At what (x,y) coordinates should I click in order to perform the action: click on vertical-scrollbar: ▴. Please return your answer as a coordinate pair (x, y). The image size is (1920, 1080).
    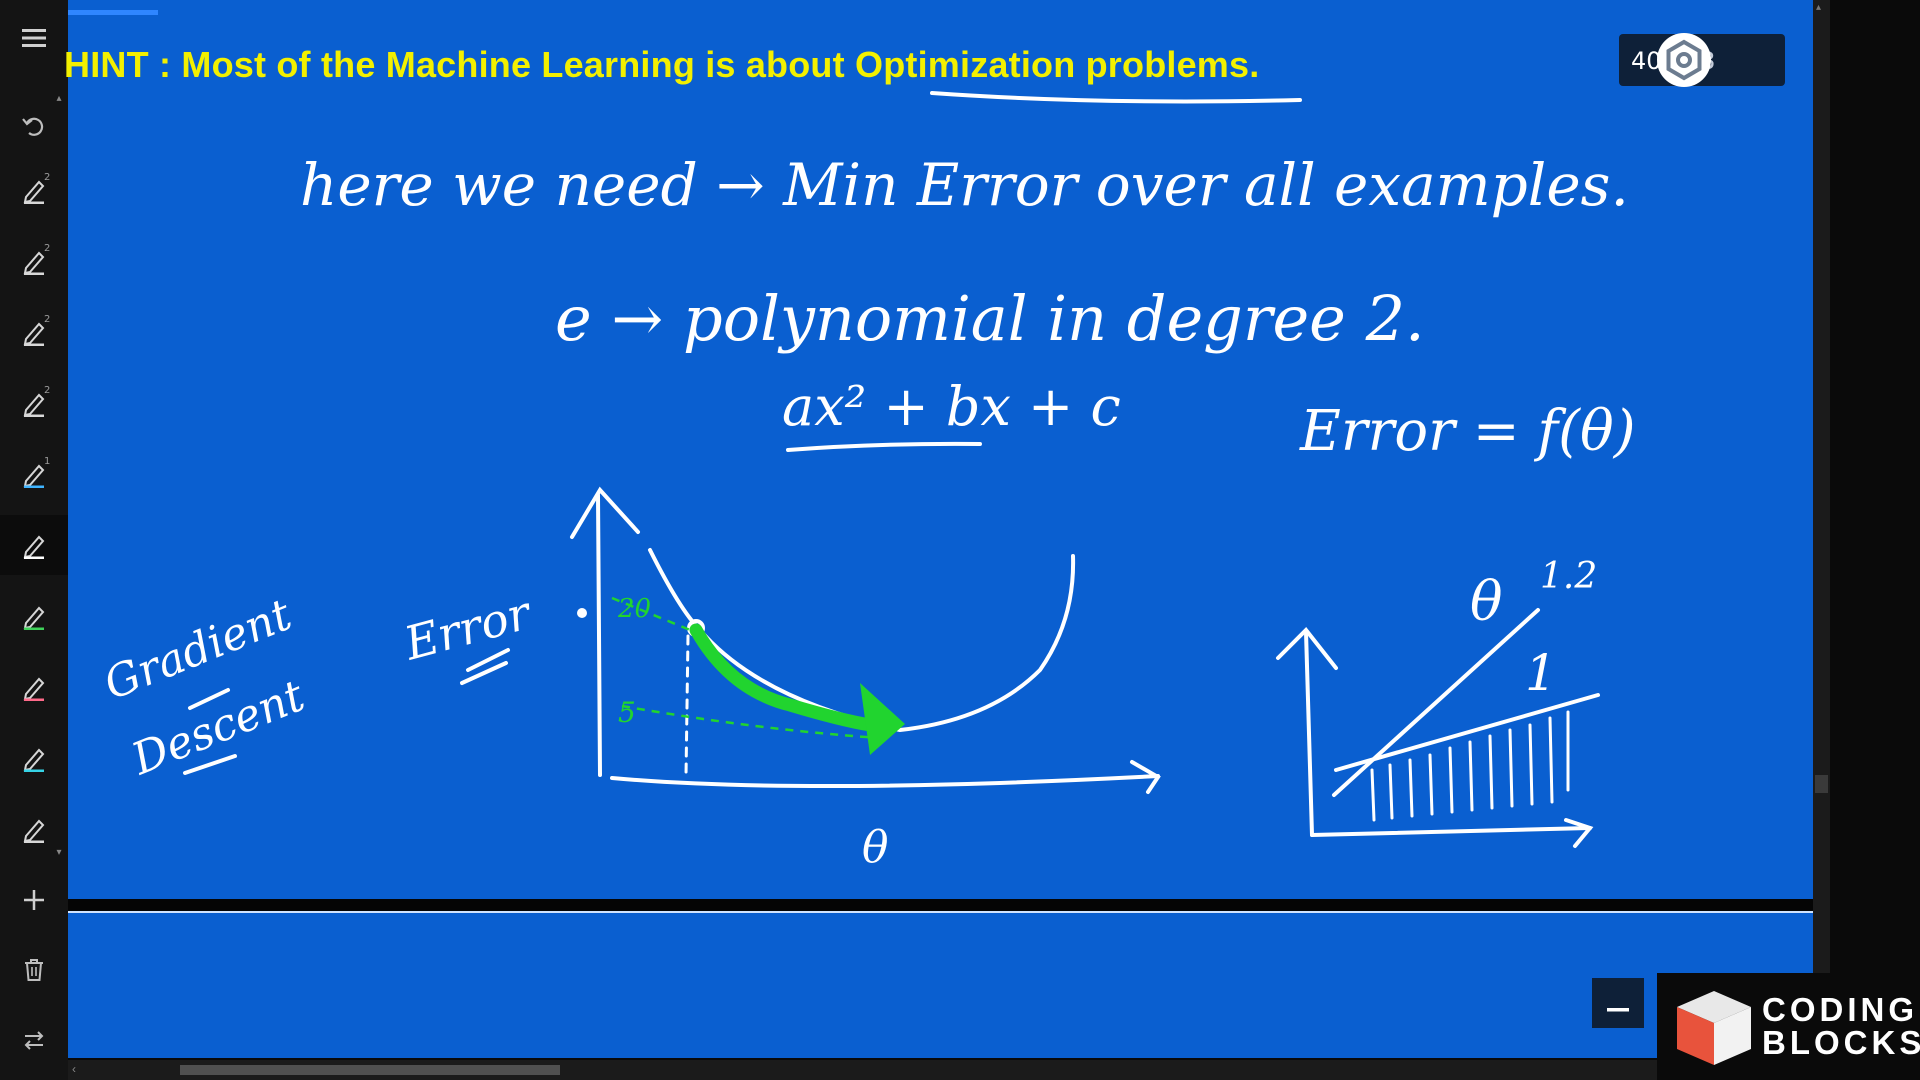
    Looking at the image, I should click on (1821, 530).